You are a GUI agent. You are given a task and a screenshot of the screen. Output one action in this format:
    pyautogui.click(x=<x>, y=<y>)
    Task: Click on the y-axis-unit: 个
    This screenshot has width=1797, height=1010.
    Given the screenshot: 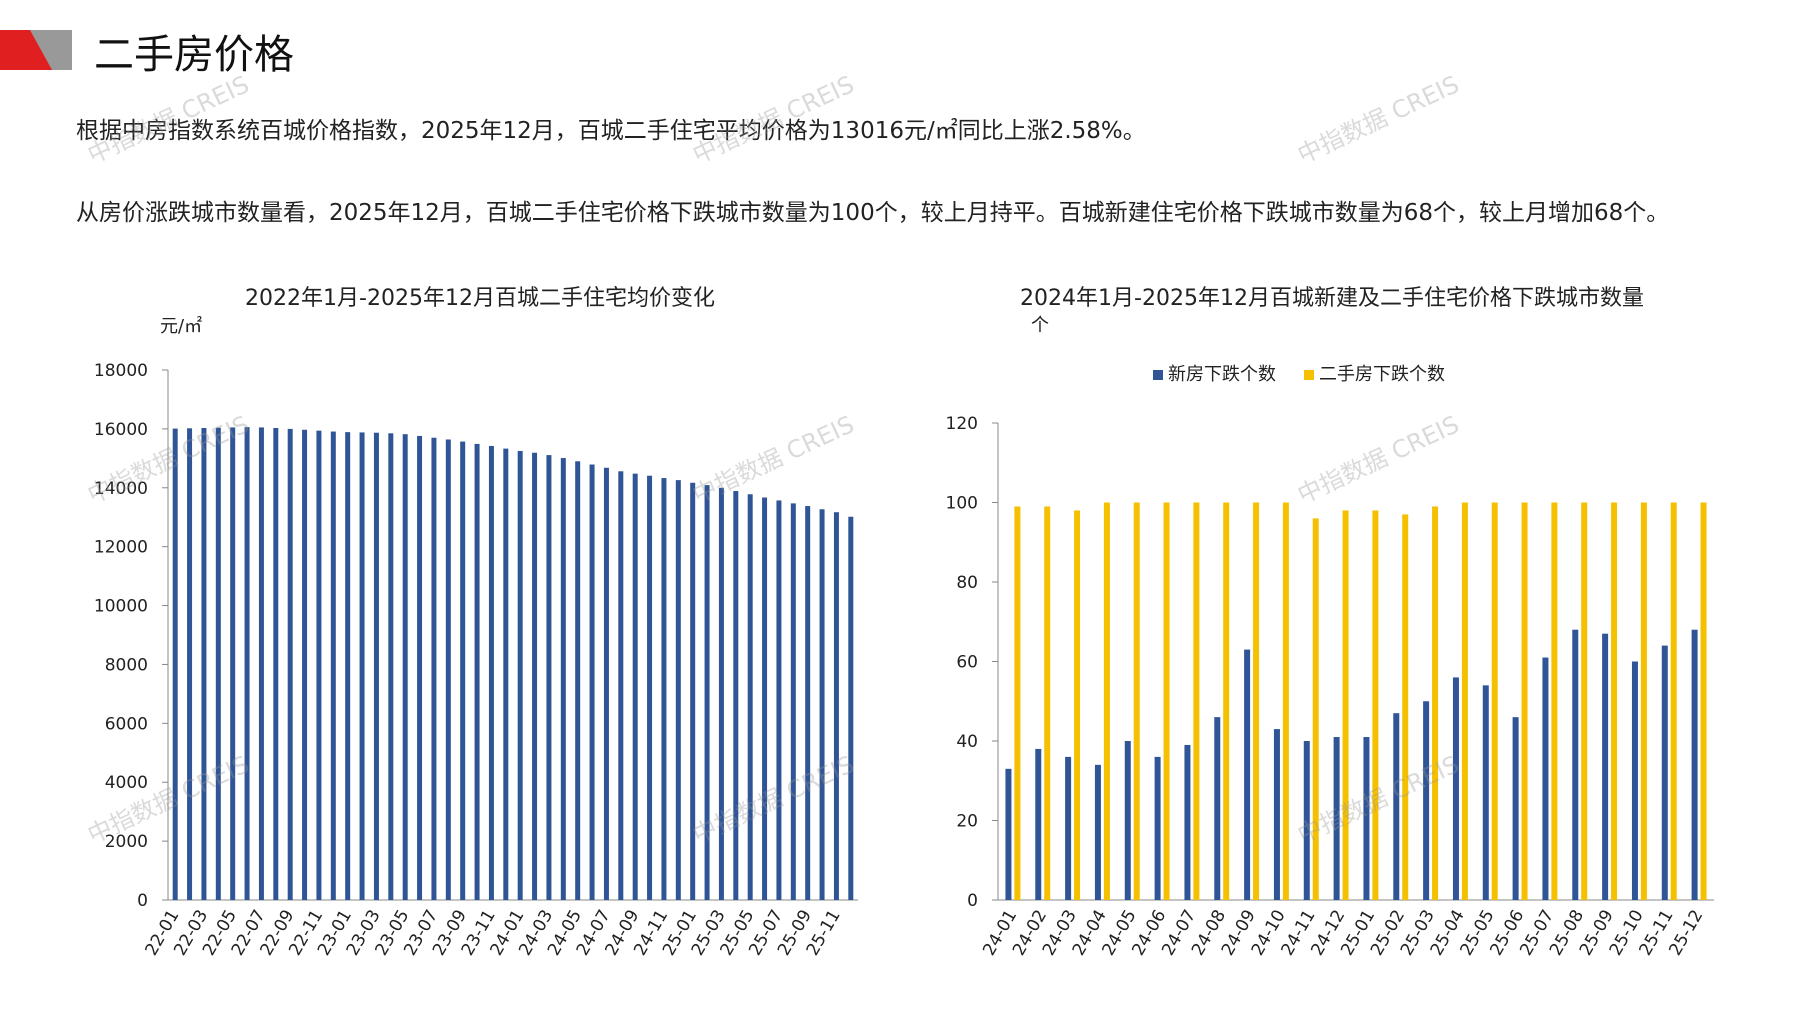 What is the action you would take?
    pyautogui.click(x=1040, y=325)
    